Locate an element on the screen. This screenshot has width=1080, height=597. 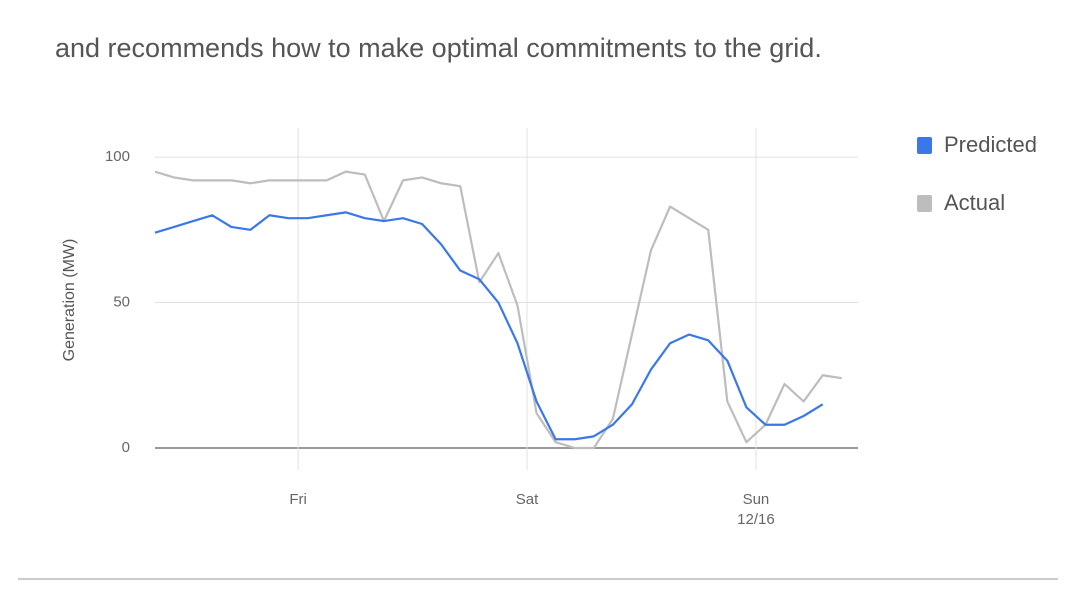
y-axis-label: Generation (MW) is located at coordinates (69, 300).